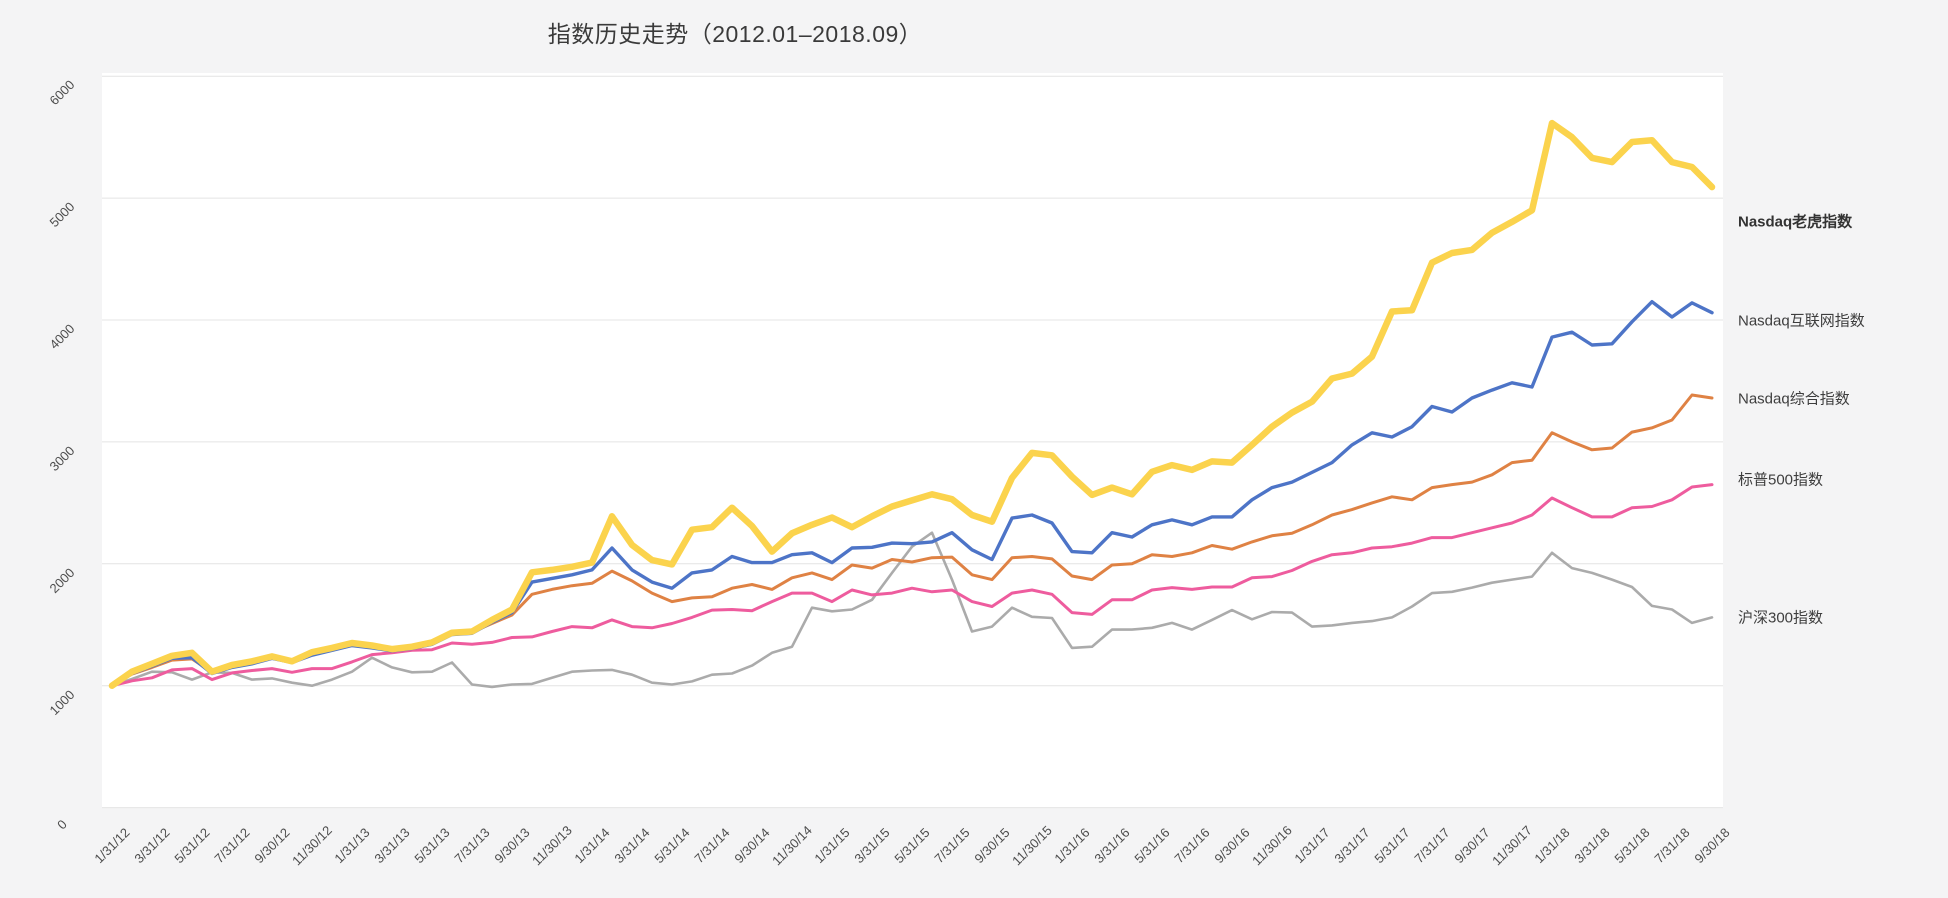 The width and height of the screenshot is (1948, 898). I want to click on series-line-沪深300指数, so click(912, 610).